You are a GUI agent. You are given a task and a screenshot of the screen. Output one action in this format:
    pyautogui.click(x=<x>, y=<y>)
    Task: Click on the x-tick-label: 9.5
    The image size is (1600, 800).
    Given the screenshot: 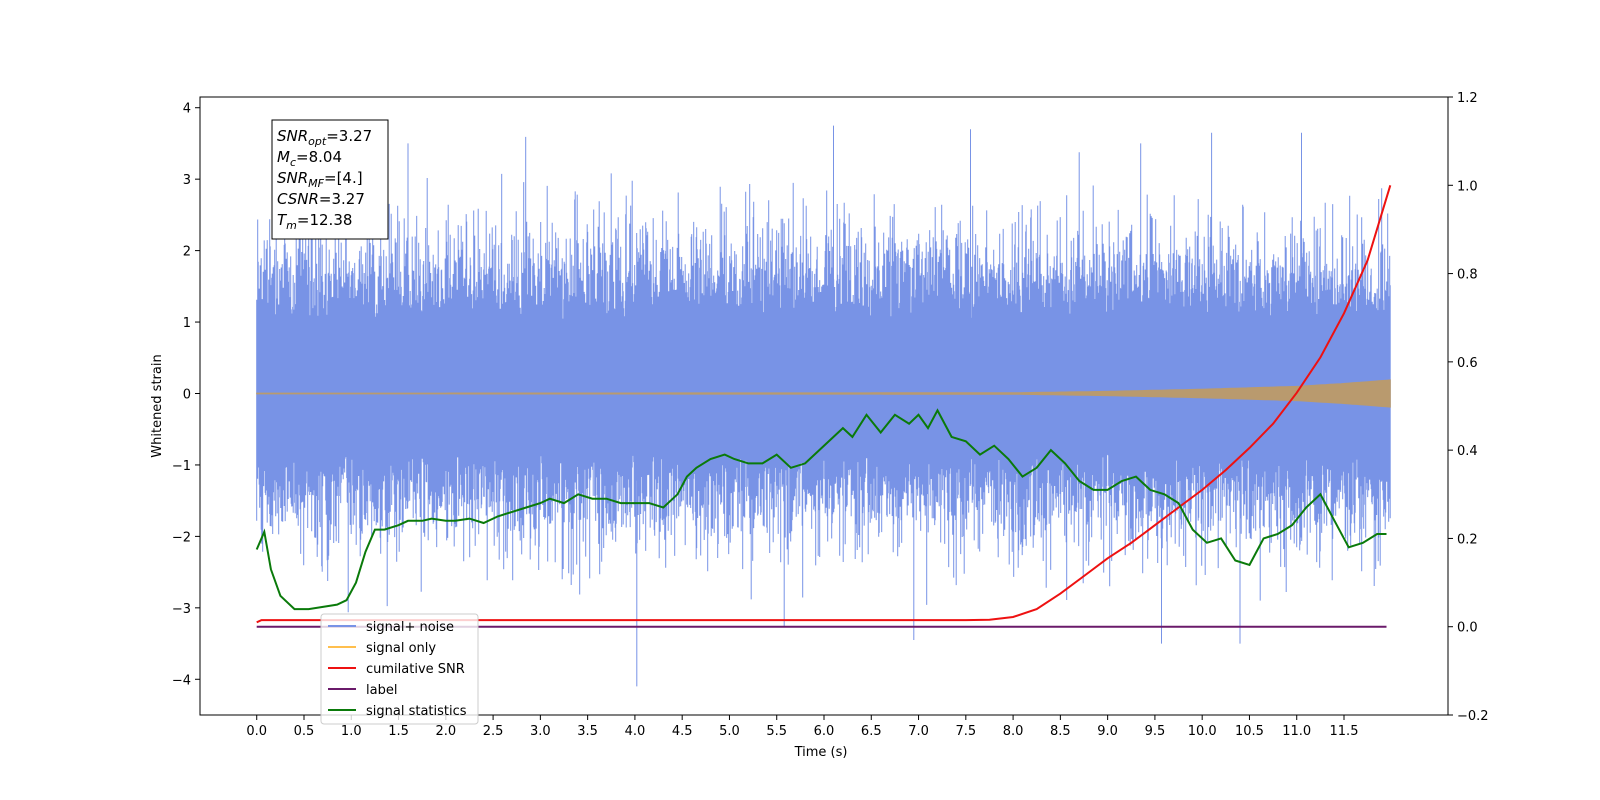 What is the action you would take?
    pyautogui.click(x=1155, y=731)
    